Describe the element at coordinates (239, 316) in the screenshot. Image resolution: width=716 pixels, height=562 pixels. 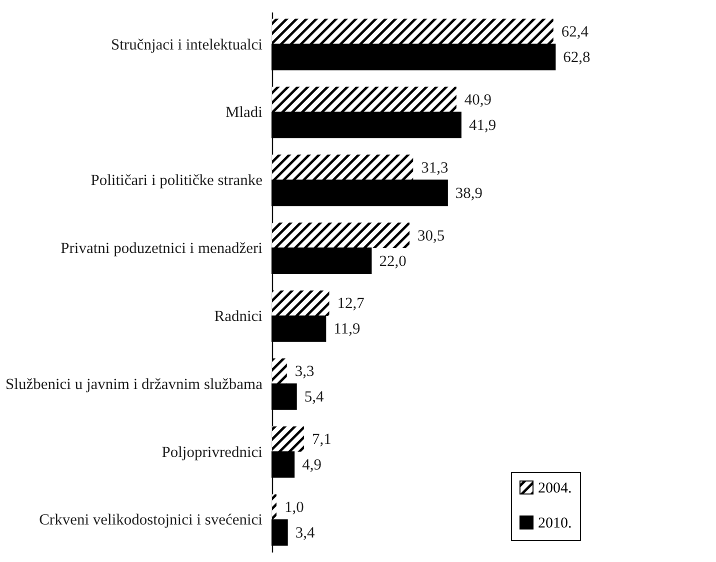
I see `y-tick-label: Radnici` at that location.